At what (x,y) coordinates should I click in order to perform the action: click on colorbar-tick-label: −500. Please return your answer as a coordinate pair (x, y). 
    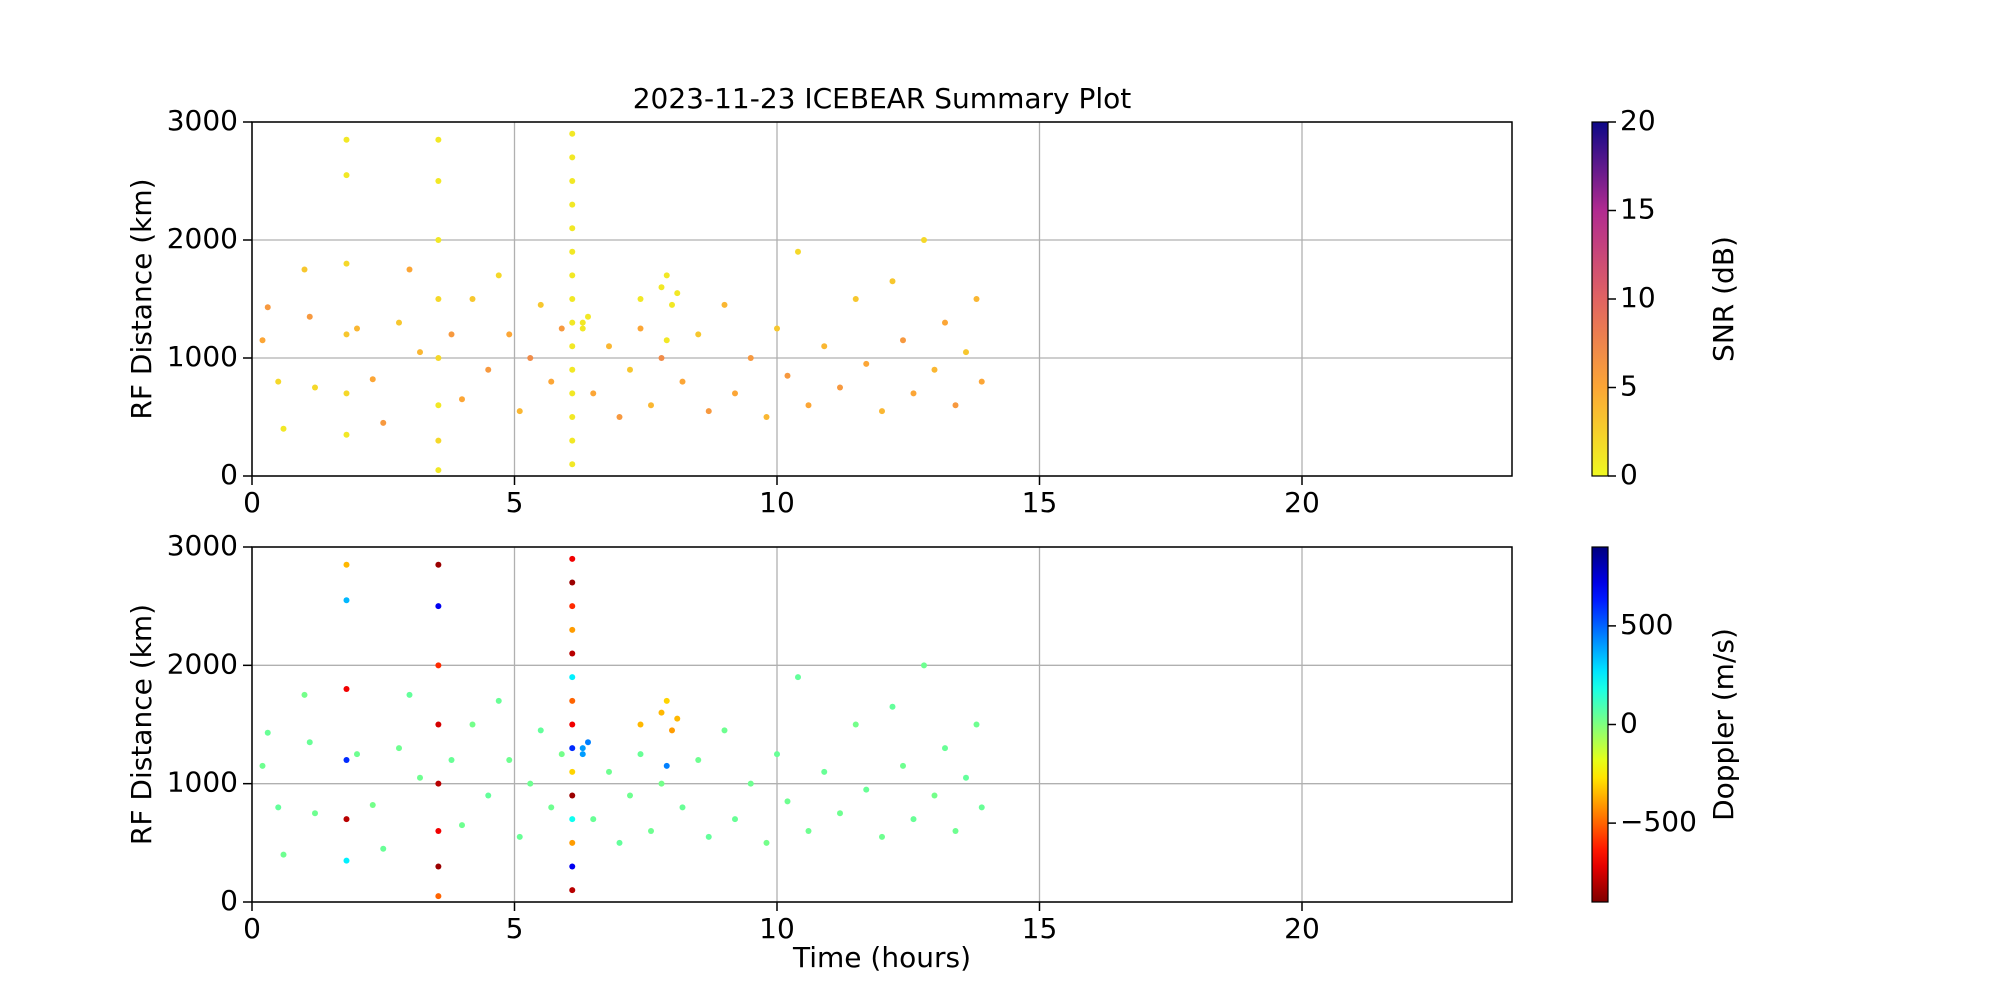
    Looking at the image, I should click on (1658, 821).